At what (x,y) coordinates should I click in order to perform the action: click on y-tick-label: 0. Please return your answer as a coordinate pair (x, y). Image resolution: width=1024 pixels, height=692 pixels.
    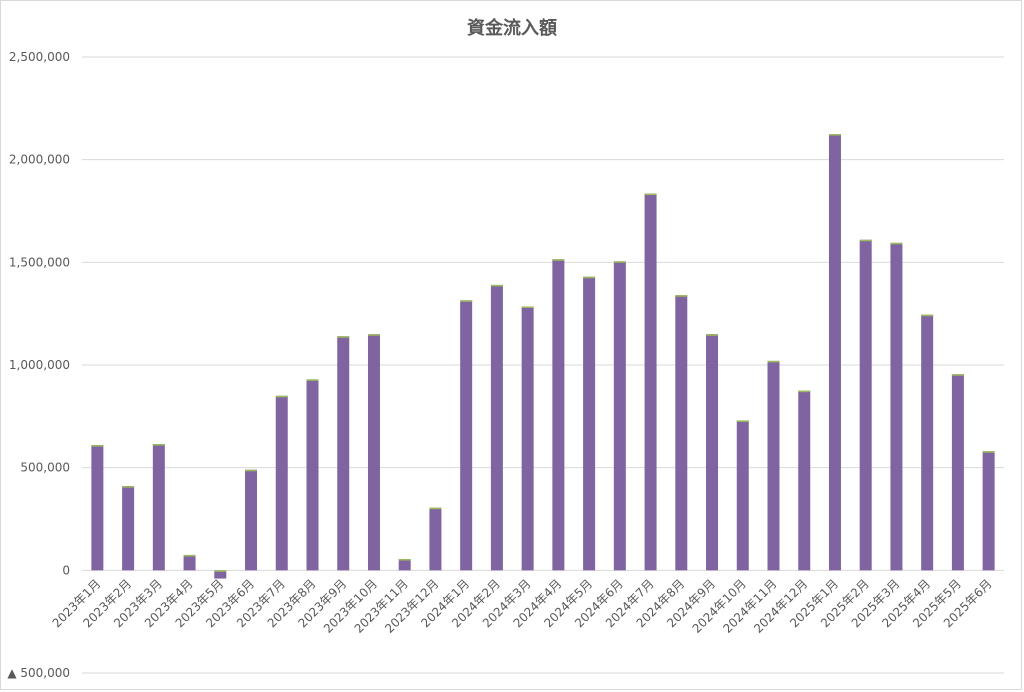
    Looking at the image, I should click on (66, 570).